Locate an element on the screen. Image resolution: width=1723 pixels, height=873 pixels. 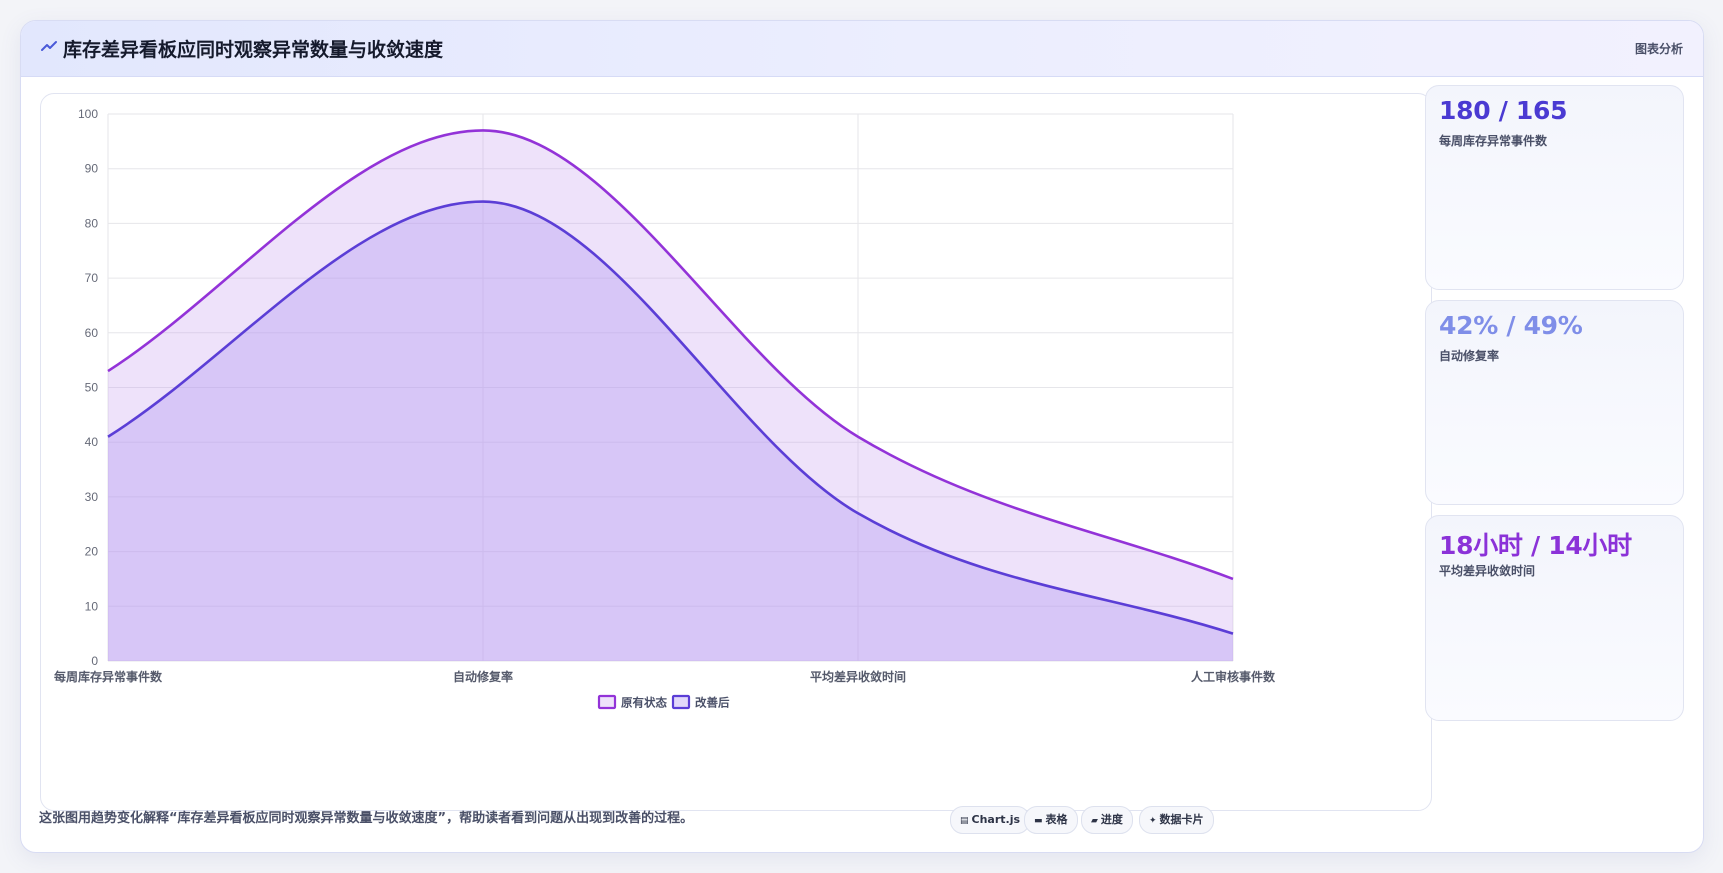
table-icon: ▬ is located at coordinates (1038, 821).